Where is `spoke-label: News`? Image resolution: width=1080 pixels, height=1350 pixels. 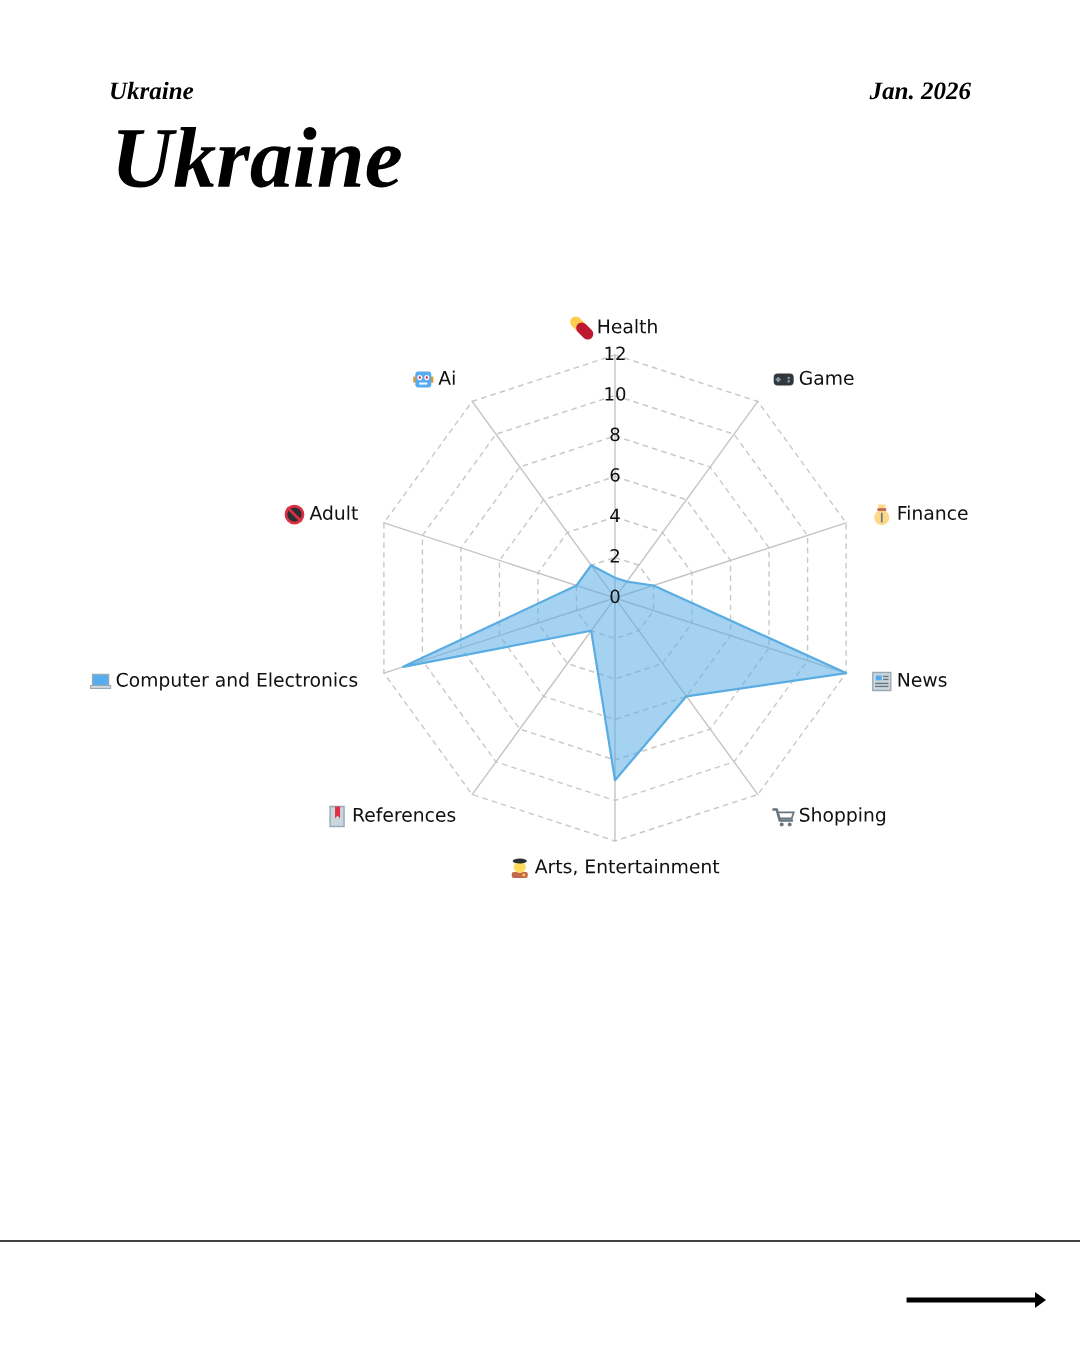 spoke-label: News is located at coordinates (922, 679).